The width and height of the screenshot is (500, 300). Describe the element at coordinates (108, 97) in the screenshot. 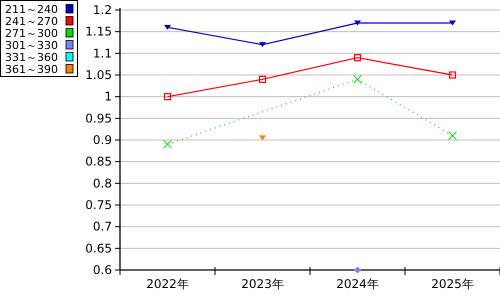

I see `y-tick-label: 1` at that location.